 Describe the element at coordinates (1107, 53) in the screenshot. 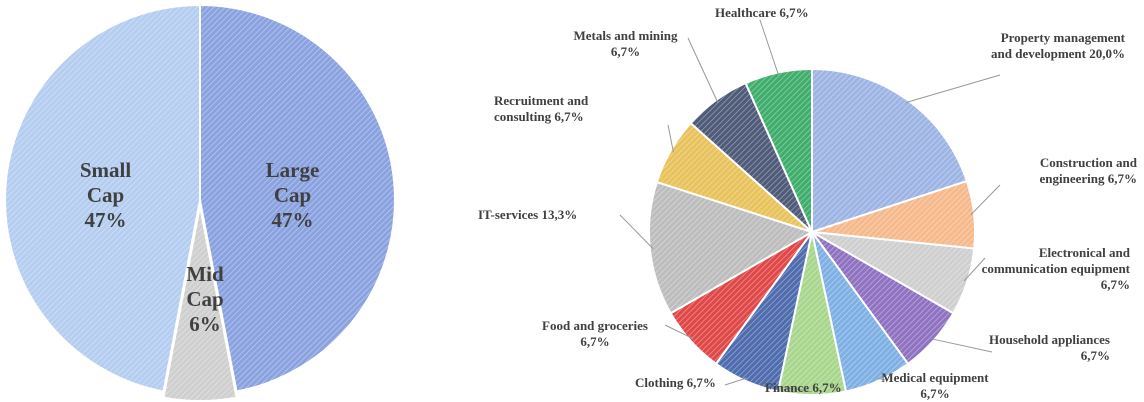

I see `value-label: 20,0%` at that location.